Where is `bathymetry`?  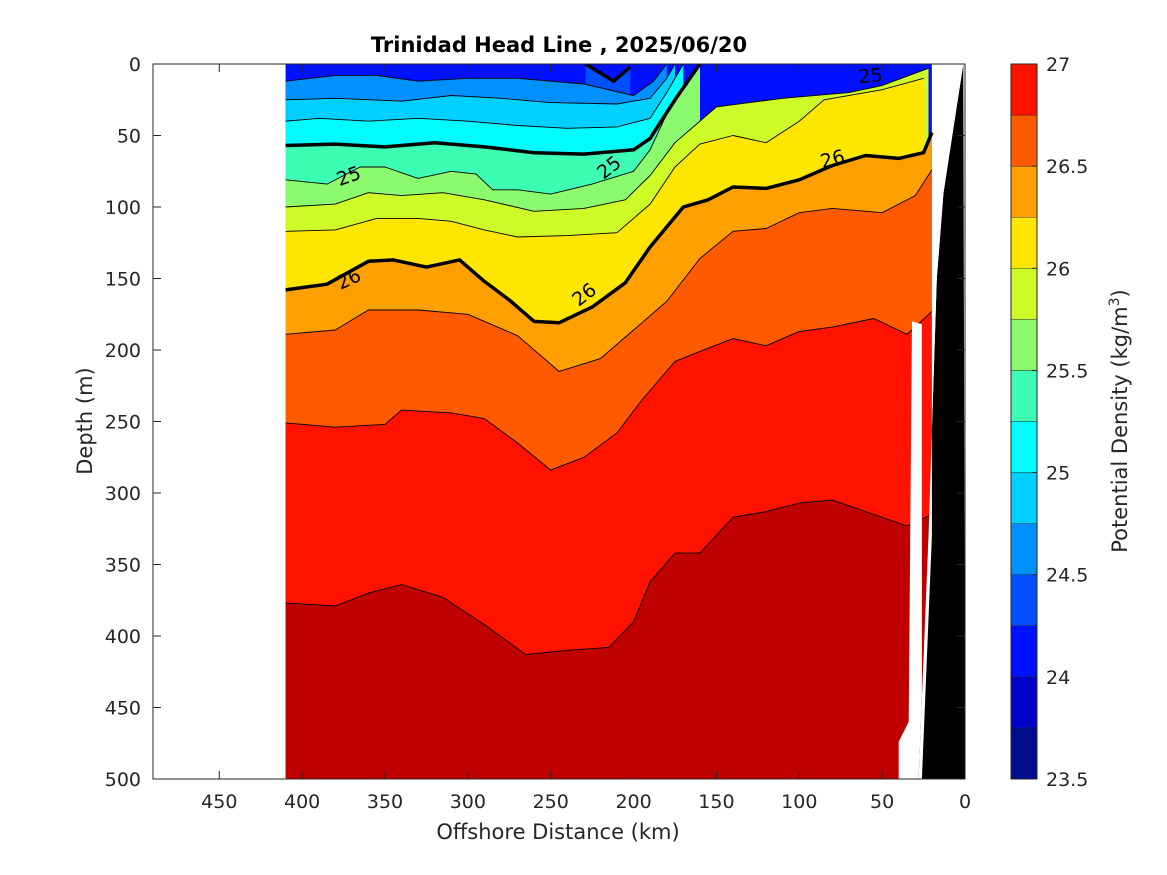 bathymetry is located at coordinates (931, 421).